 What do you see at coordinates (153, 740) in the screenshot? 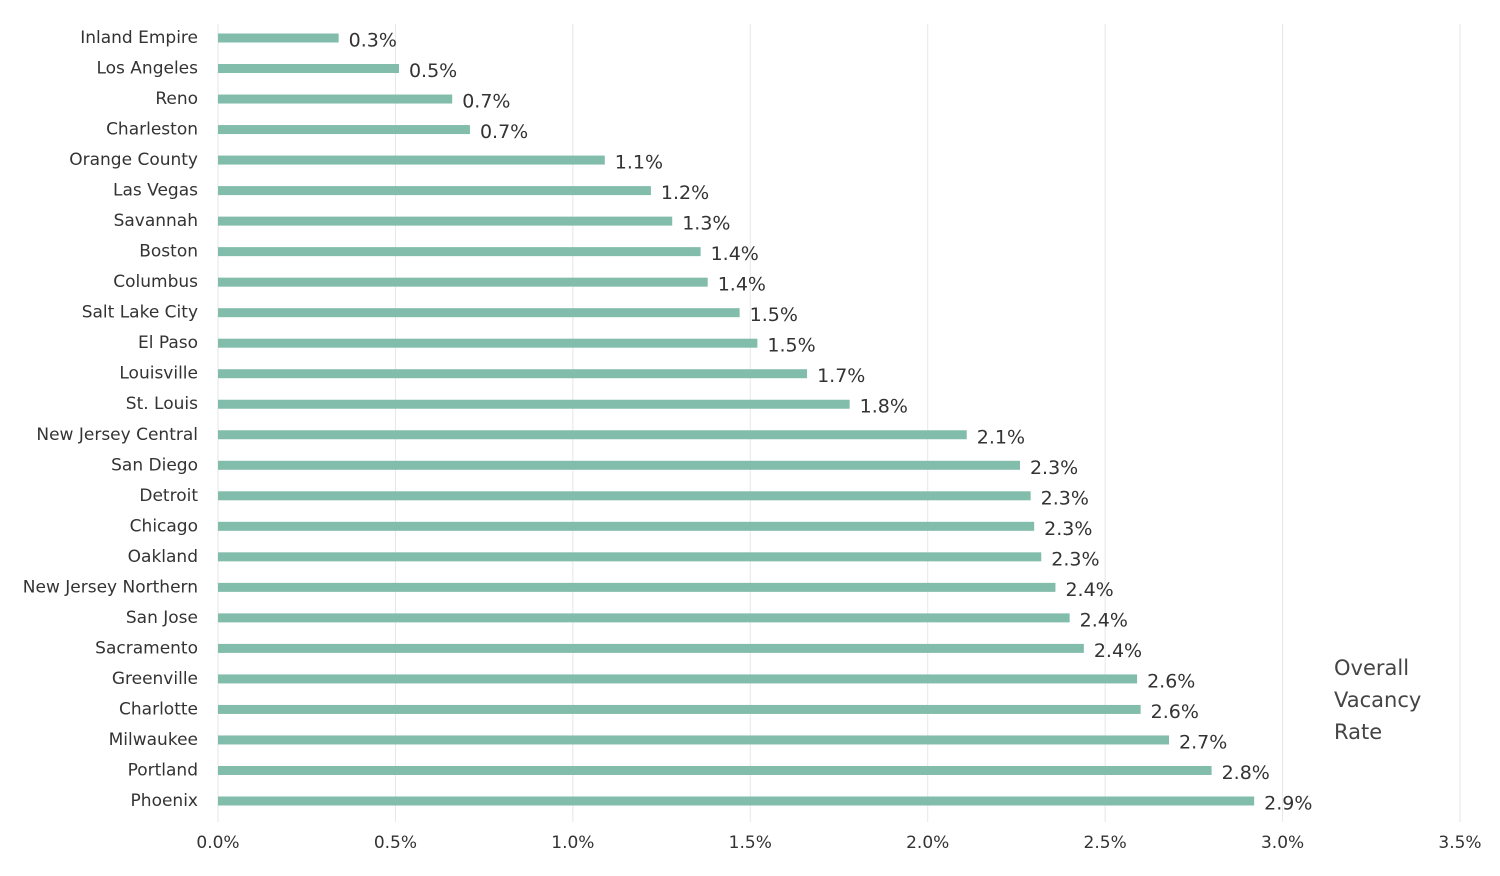
I see `y-tick-label: Milwaukee` at bounding box center [153, 740].